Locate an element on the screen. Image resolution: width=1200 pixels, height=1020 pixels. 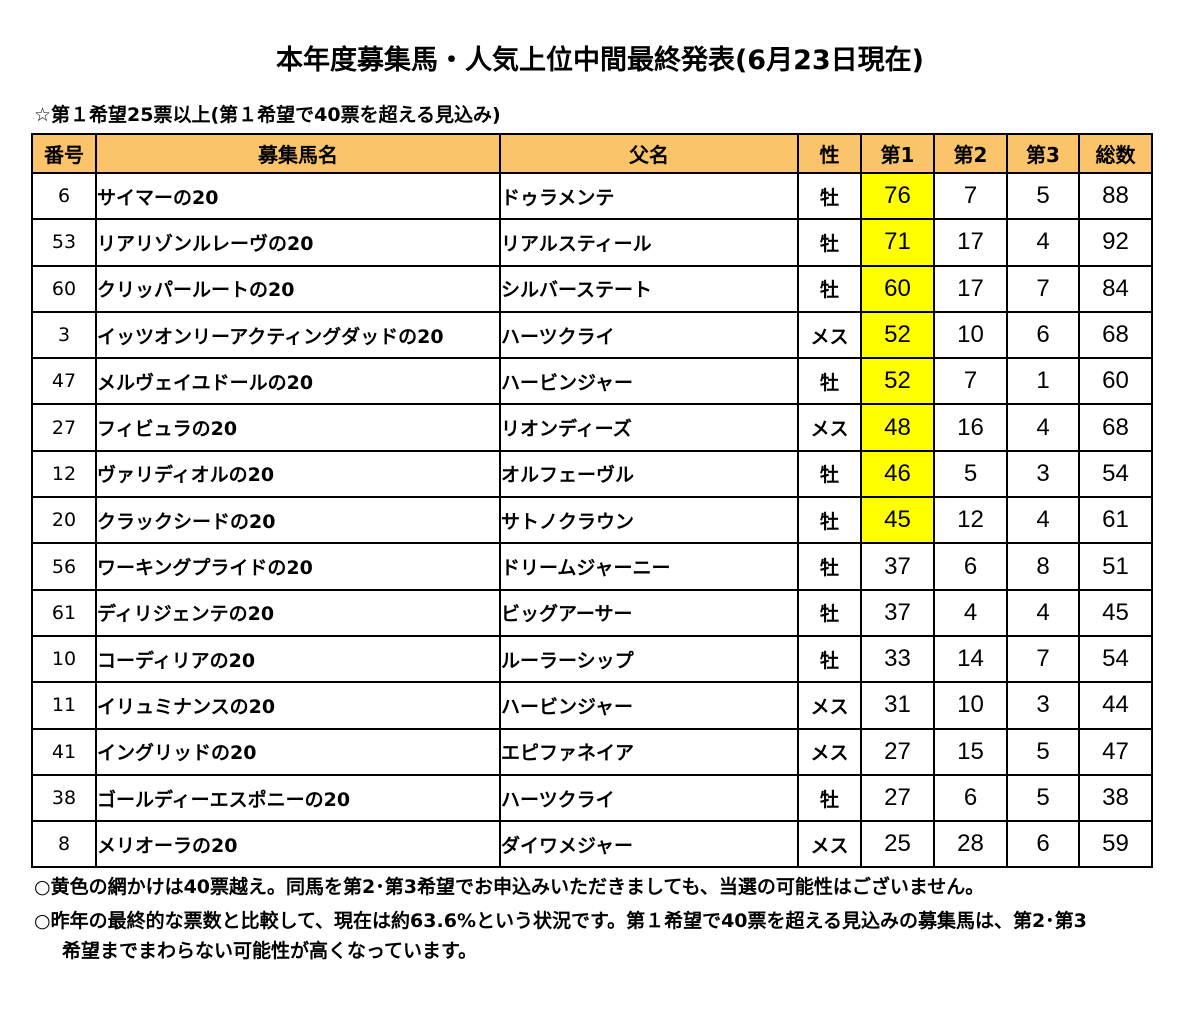
cell-total: 38 is located at coordinates (1115, 798).